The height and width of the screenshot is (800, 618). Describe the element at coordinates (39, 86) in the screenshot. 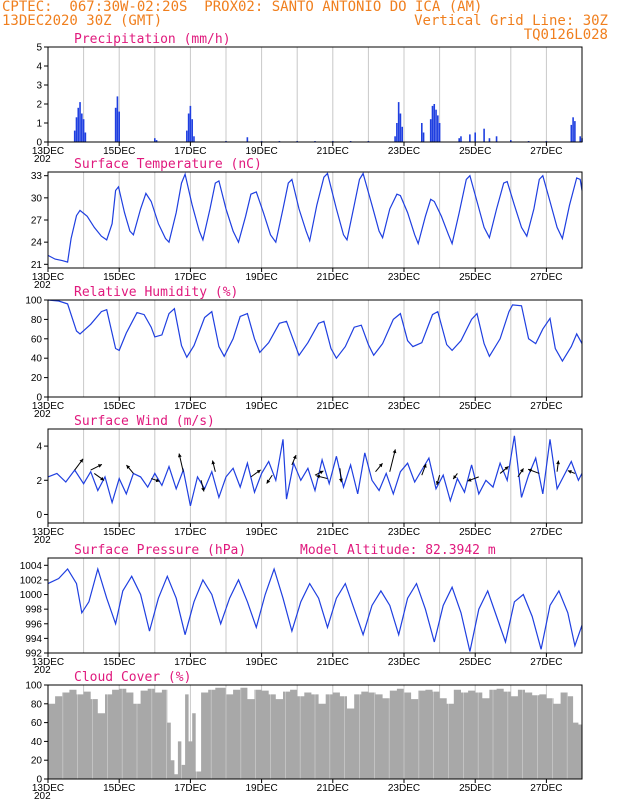

I see `precip-ytick-label: 3` at that location.